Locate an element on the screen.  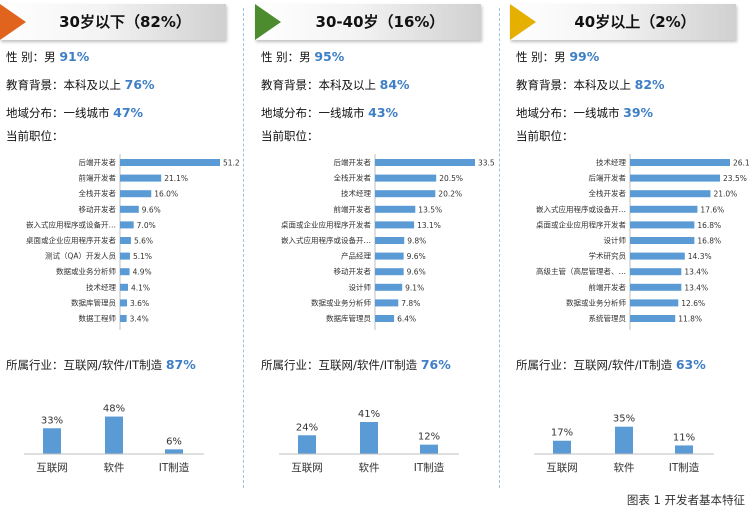
role-value-label: 4.1% is located at coordinates (140, 287).